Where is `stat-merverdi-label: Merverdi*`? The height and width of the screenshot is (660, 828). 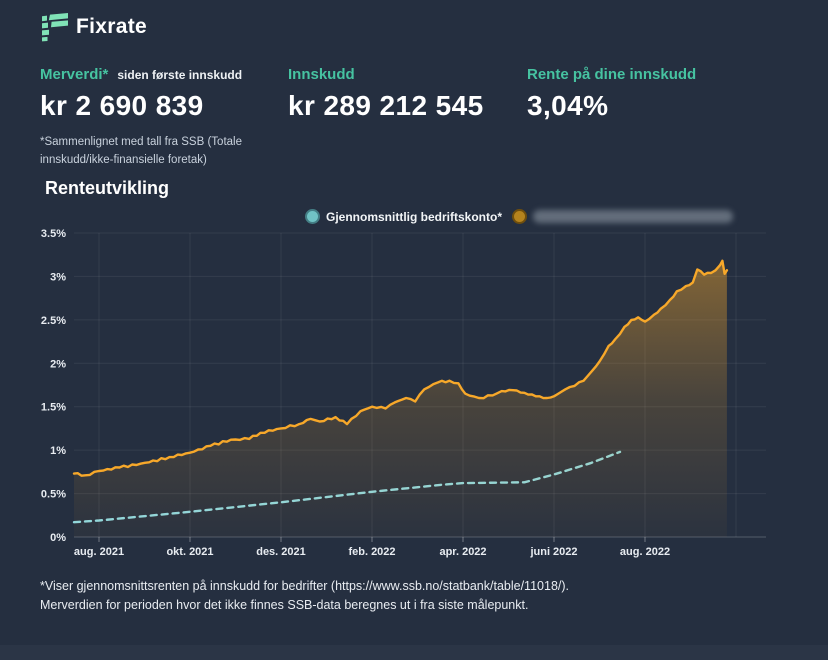
stat-merverdi-label: Merverdi* is located at coordinates (74, 74).